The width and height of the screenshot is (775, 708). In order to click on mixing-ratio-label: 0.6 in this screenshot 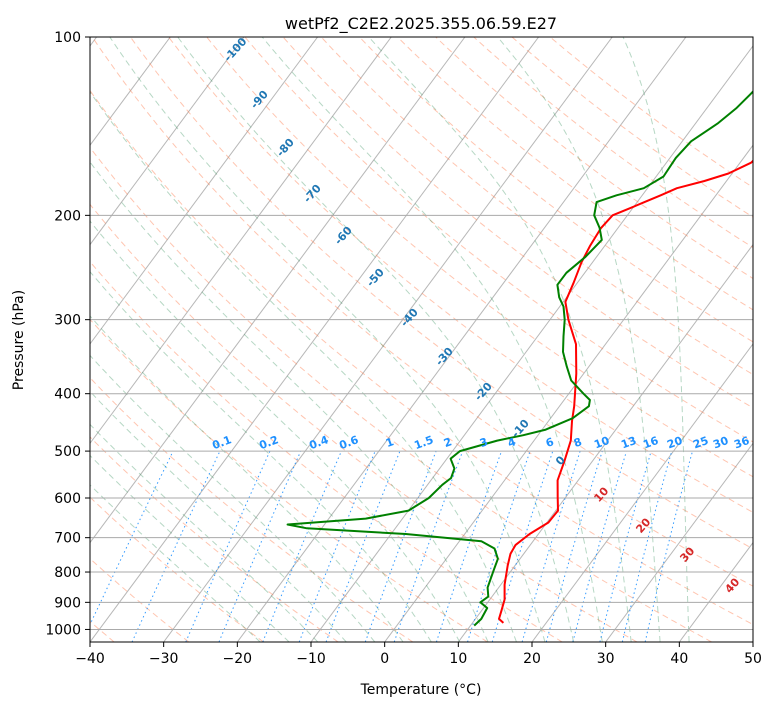, I will do `click(348, 442)`.